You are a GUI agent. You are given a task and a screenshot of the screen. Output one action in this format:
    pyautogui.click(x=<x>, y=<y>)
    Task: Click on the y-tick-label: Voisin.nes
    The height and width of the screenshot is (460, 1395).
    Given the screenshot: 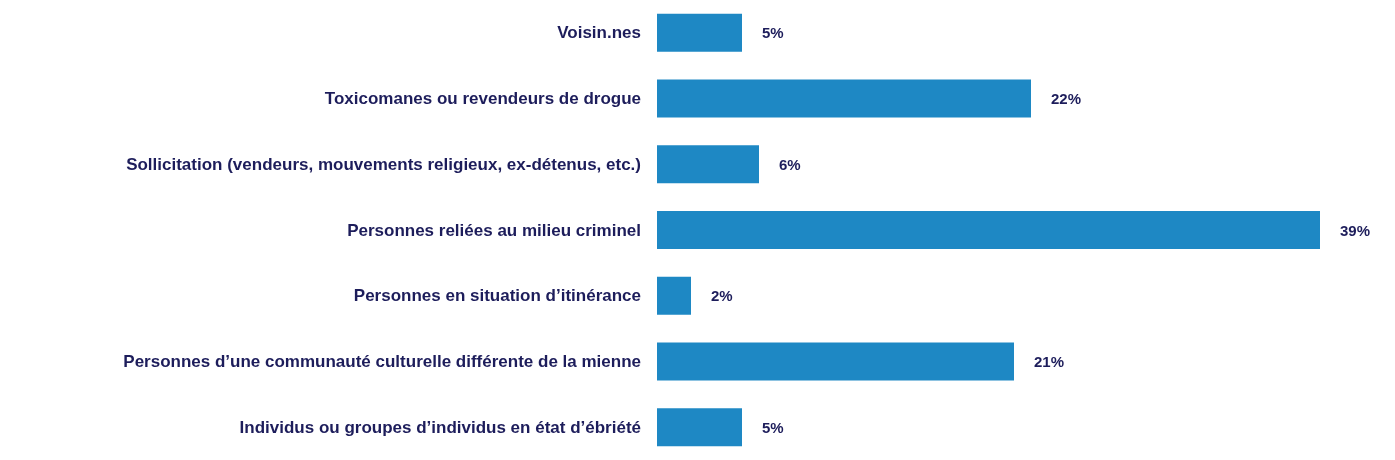 What is the action you would take?
    pyautogui.click(x=599, y=33)
    